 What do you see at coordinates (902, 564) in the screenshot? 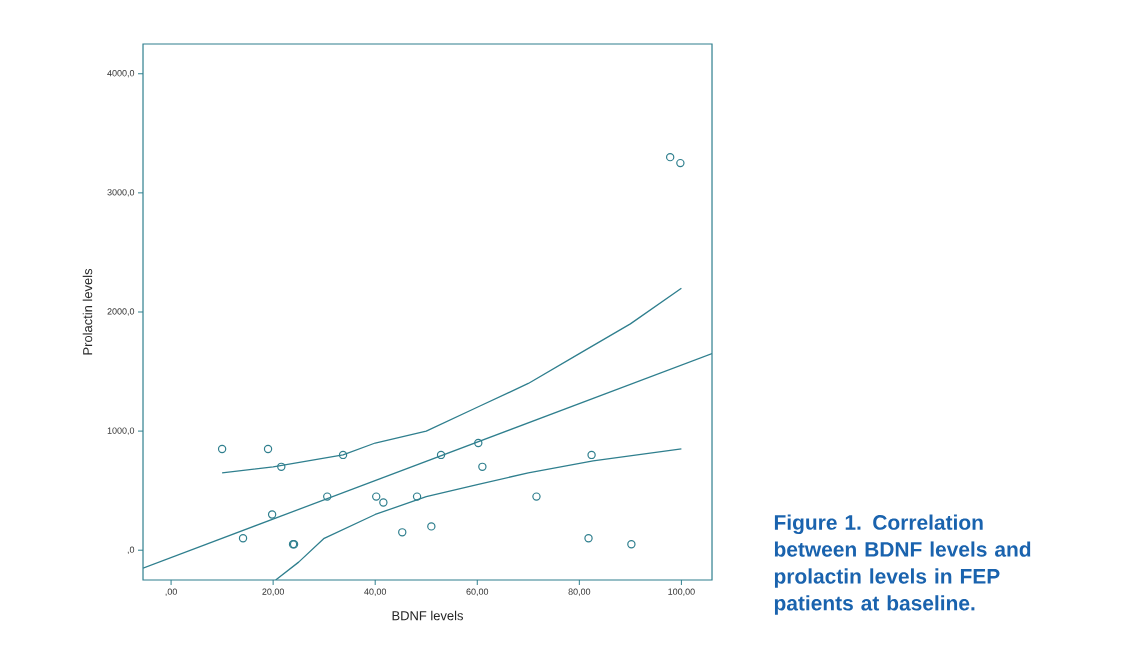
I see `caption: Figure 1. Correlation between BDNF levels and prolactin levels in FEP patients at baseline.` at bounding box center [902, 564].